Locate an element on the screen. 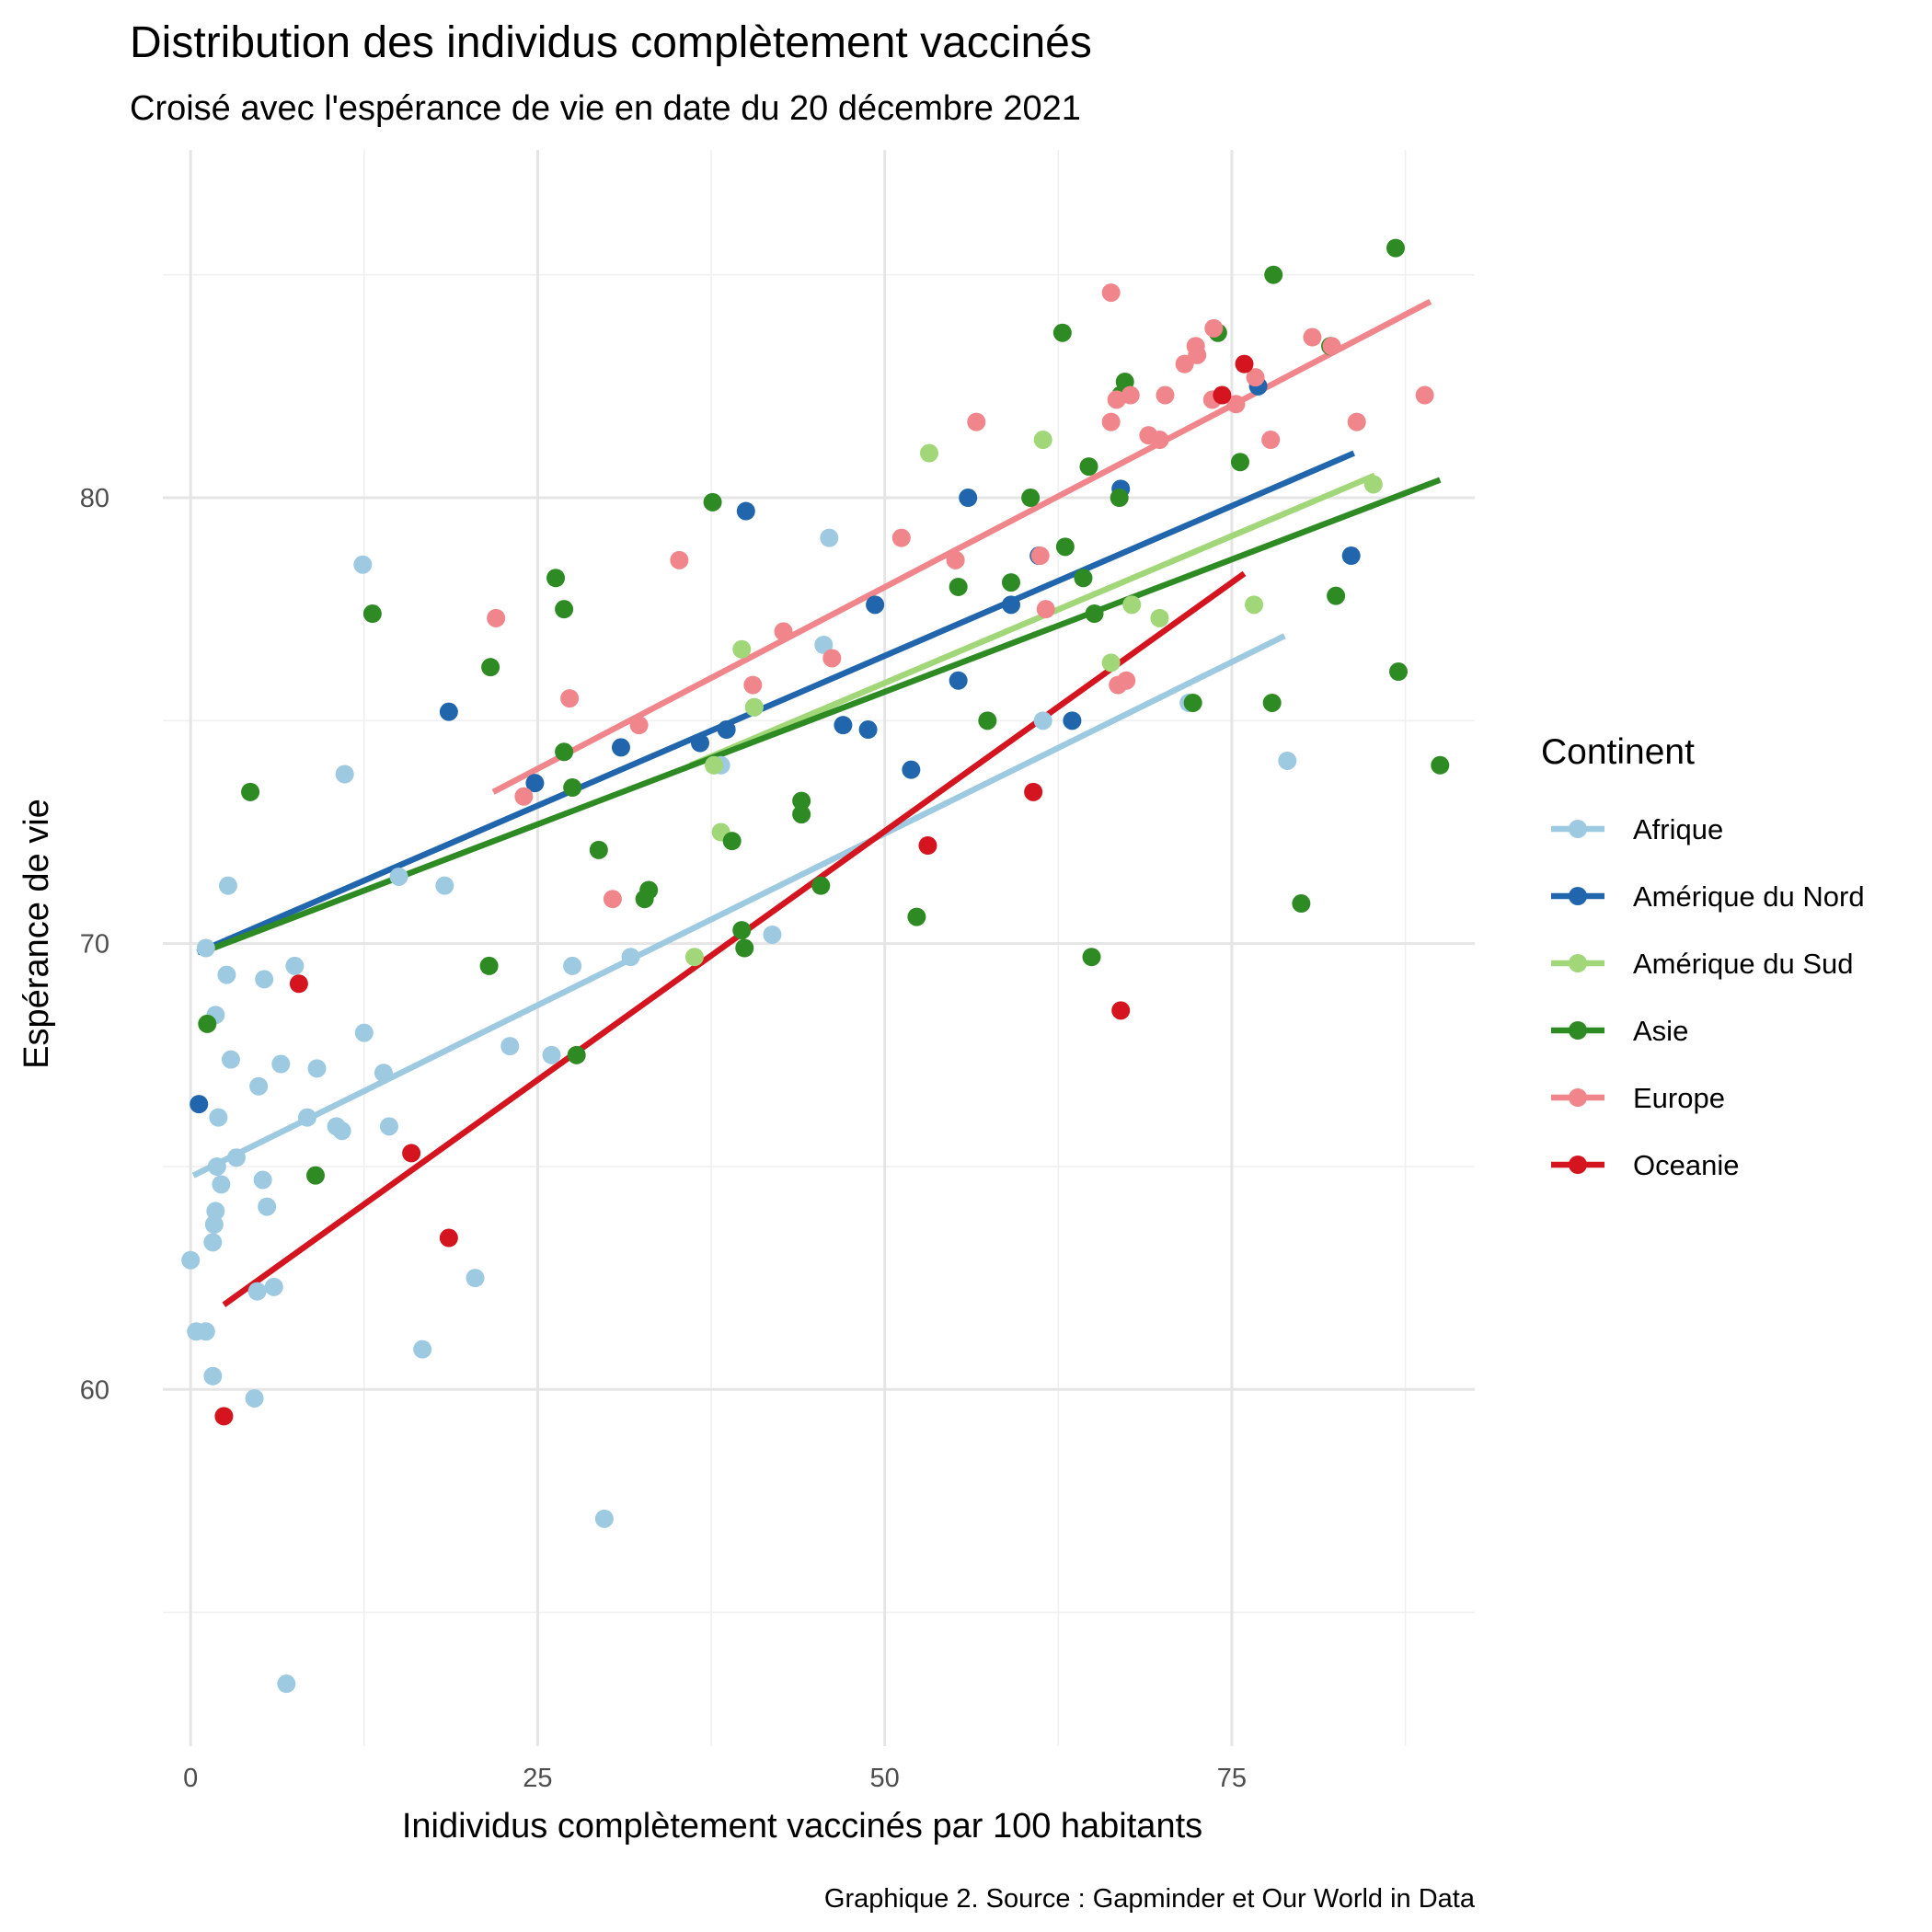  trend-line is located at coordinates (961, 546).